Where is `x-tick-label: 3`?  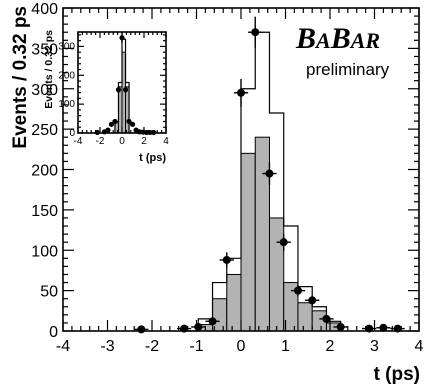 x-tick-label: 3 is located at coordinates (374, 346).